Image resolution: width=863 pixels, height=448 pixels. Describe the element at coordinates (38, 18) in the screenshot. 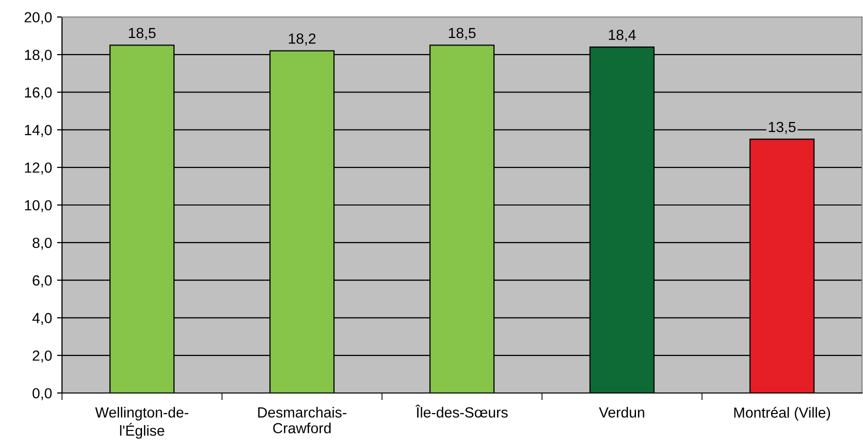

I see `y-tick-label: 20,0` at that location.